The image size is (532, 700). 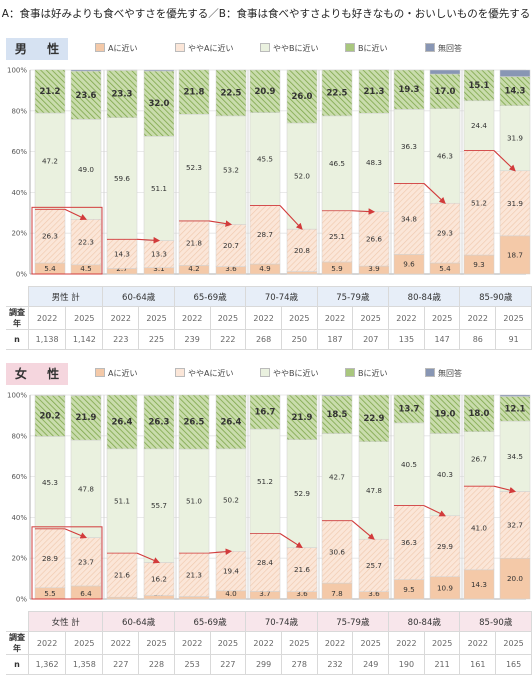 I want to click on data-label: 22.5, so click(x=337, y=93).